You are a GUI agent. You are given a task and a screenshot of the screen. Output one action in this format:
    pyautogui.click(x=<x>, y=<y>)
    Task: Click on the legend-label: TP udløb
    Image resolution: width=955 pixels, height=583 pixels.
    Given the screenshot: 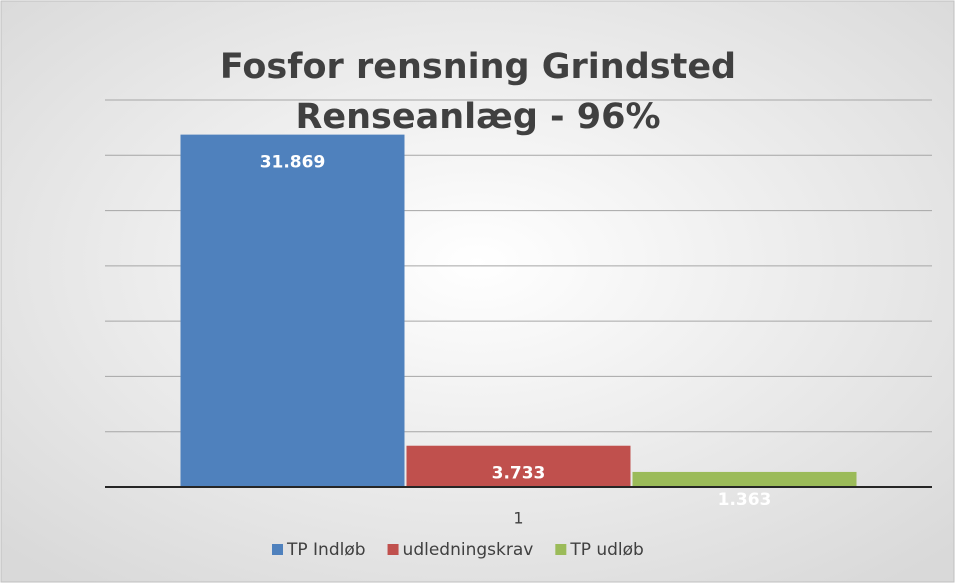 What is the action you would take?
    pyautogui.click(x=606, y=550)
    